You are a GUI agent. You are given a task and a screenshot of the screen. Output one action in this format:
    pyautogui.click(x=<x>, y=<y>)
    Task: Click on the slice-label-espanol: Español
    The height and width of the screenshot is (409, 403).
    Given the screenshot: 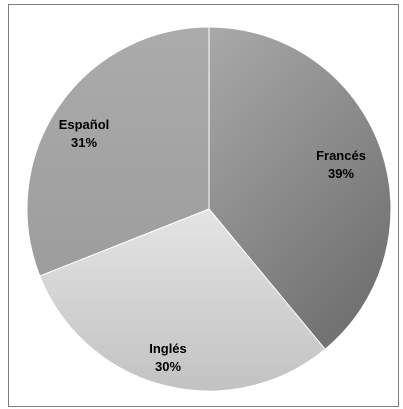 What is the action you would take?
    pyautogui.click(x=84, y=124)
    